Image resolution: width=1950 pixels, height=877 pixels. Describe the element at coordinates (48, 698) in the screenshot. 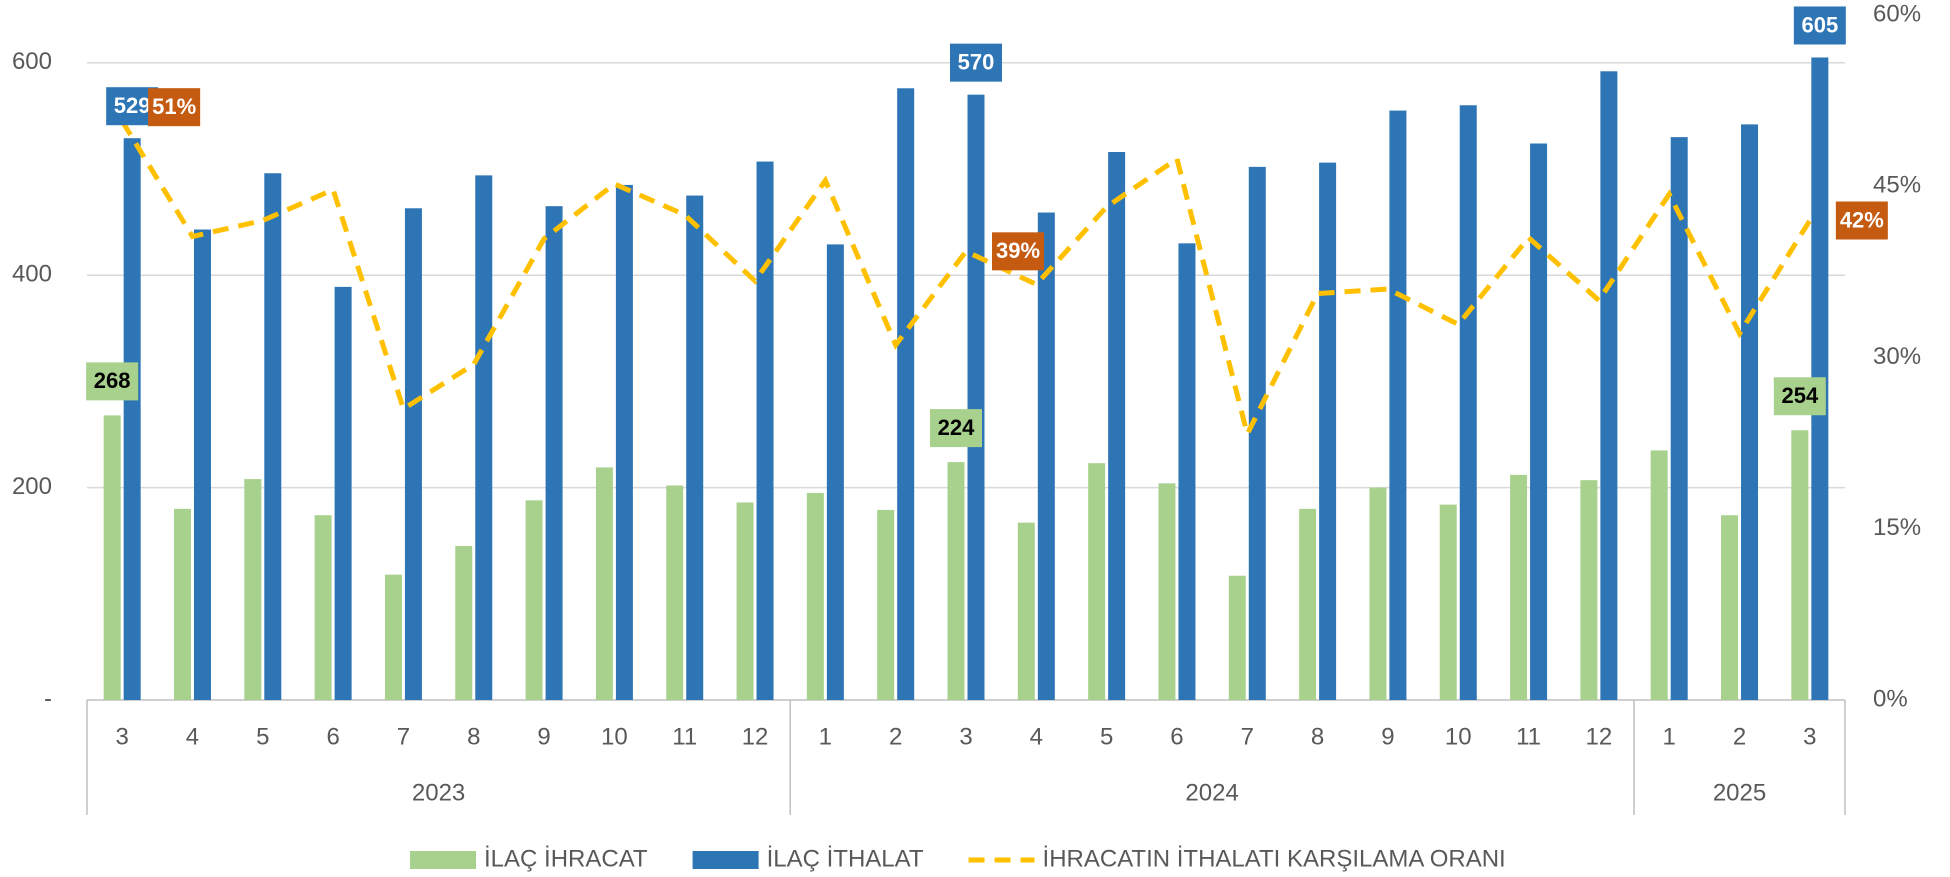

I see `y-tick-label: -` at that location.